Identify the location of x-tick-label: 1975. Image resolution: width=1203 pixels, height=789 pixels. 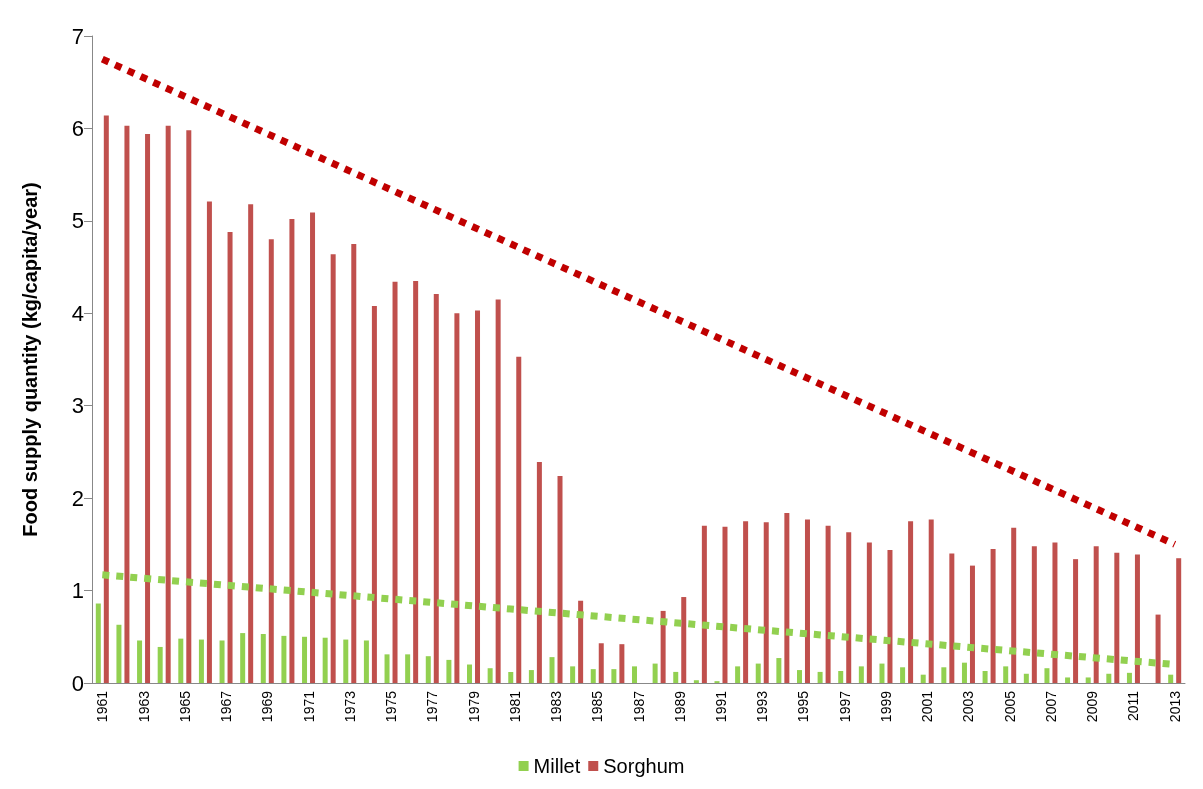
(391, 706).